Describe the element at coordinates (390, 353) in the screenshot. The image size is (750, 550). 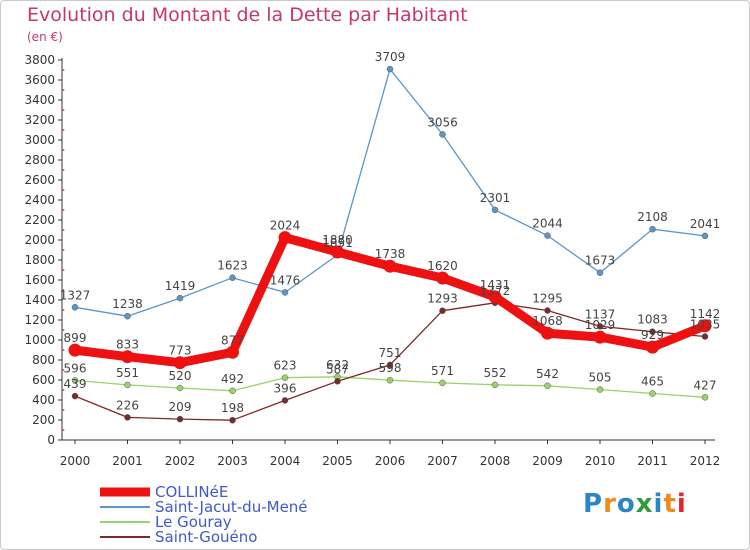
I see `data-label: 751` at that location.